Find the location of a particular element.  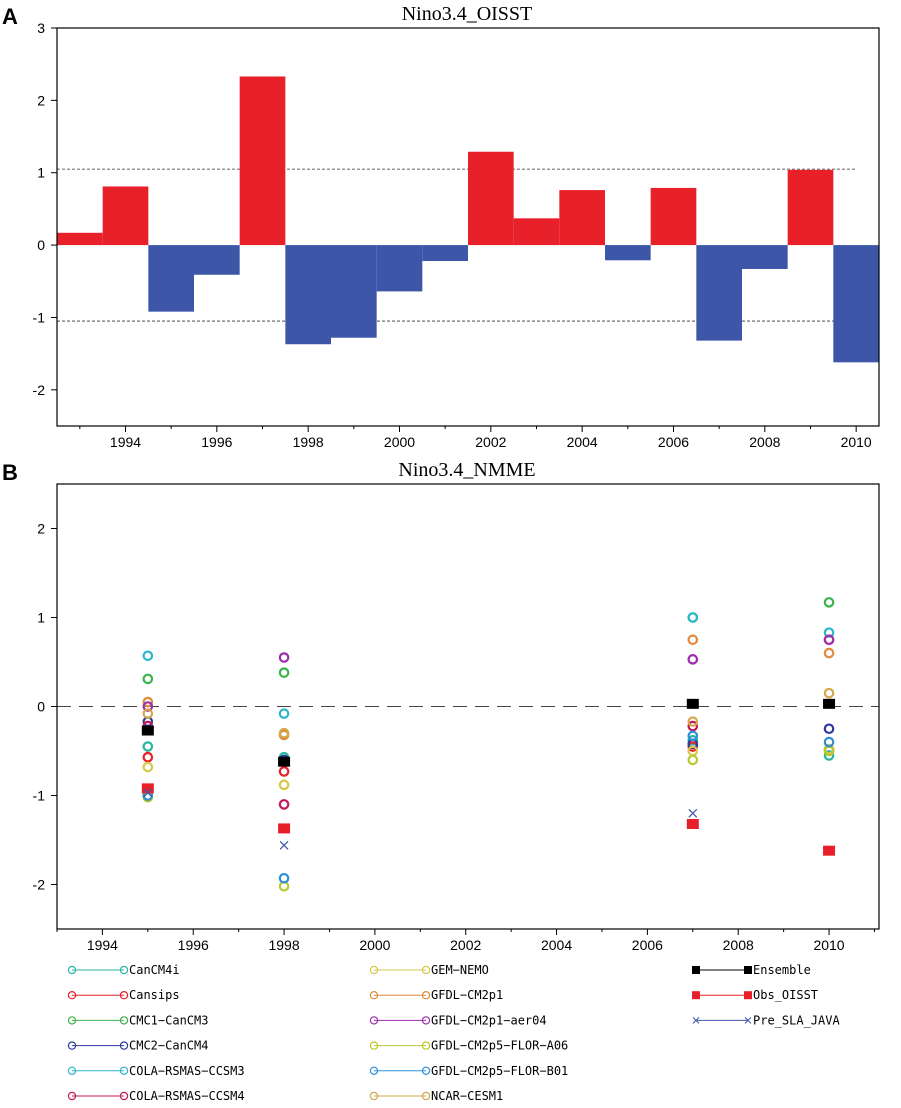

point-obs-oisst-1995 is located at coordinates (147, 788).